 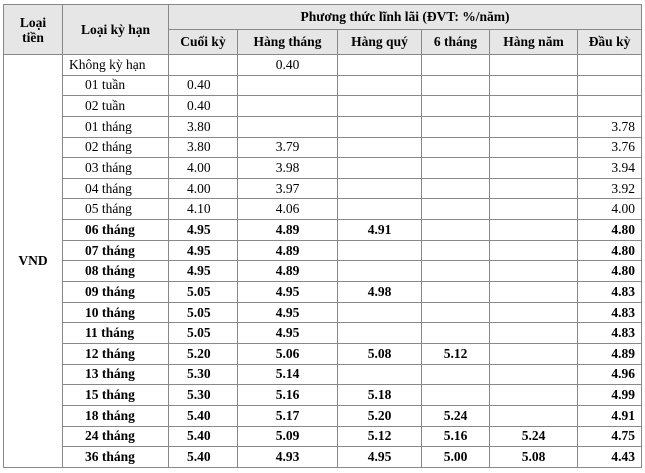 I want to click on rate-row: 01 tuần 0.40, so click(x=323, y=85).